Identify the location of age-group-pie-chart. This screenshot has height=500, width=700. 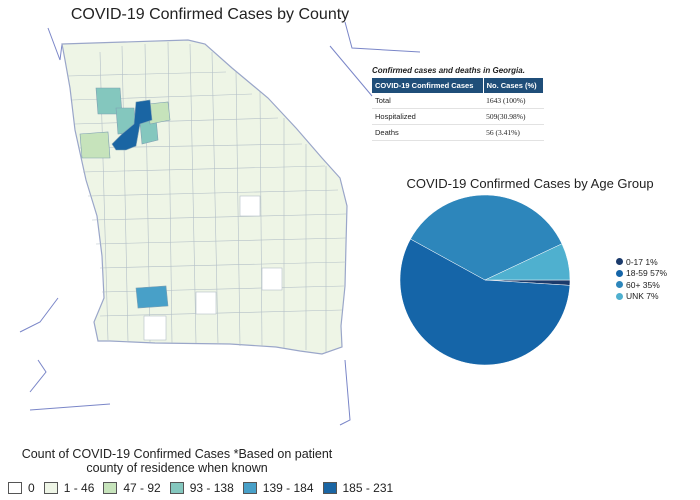
(485, 280).